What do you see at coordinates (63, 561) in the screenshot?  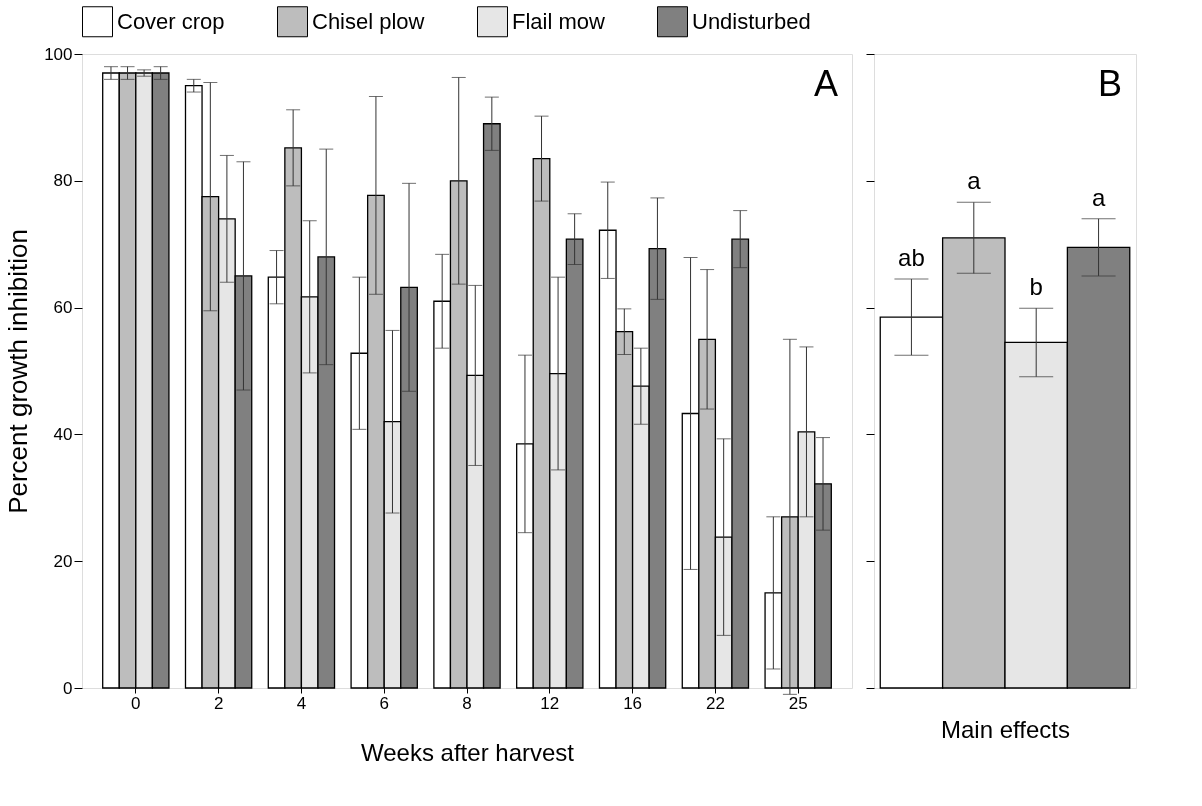 I see `y-tick-label: 20` at bounding box center [63, 561].